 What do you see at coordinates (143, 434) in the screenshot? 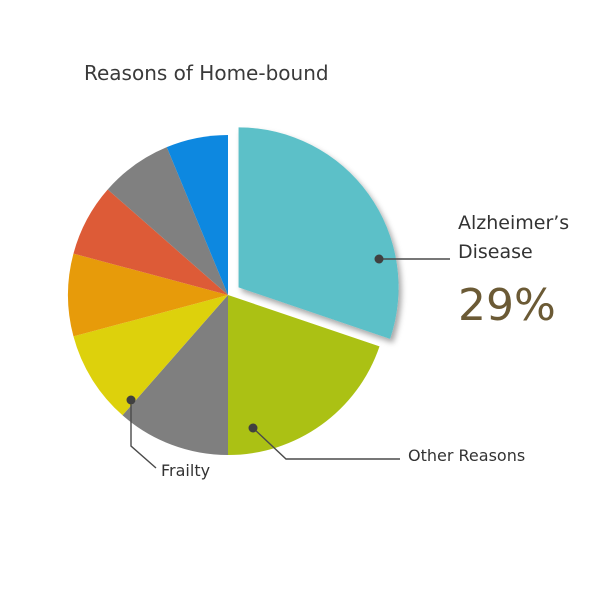
I see `frailty-leader-line` at bounding box center [143, 434].